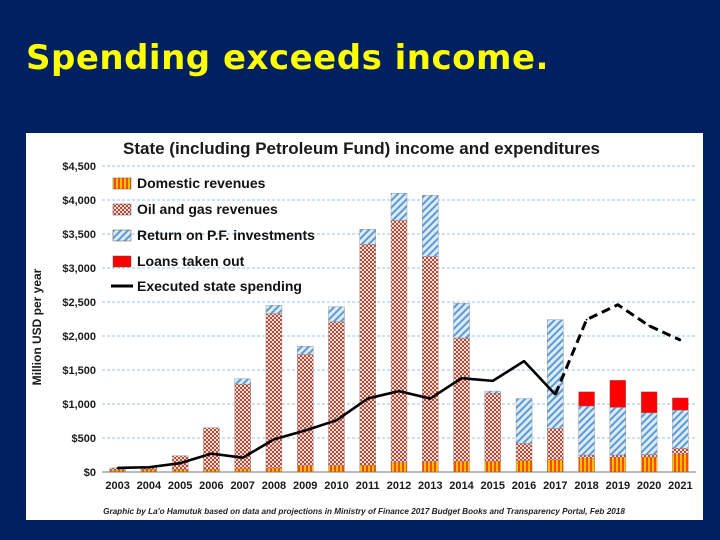 This screenshot has height=540, width=720. Describe the element at coordinates (274, 470) in the screenshot. I see `bar-domestic-2008` at that location.